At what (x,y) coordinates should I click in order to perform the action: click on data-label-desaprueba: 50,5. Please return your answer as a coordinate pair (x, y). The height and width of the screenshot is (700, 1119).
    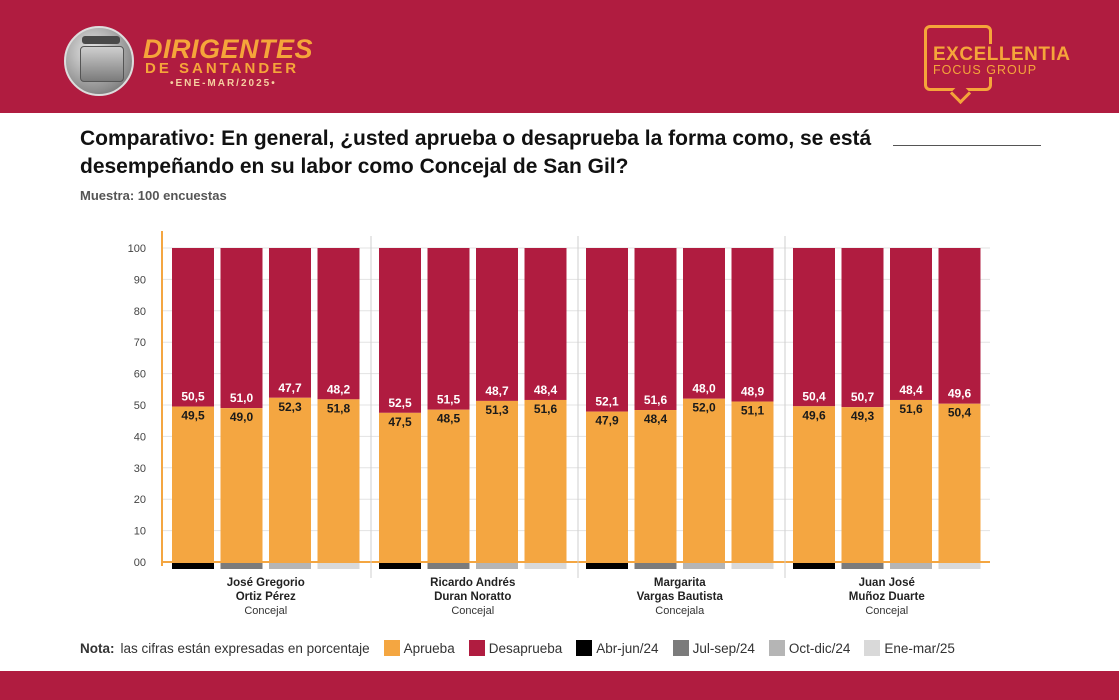
    Looking at the image, I should click on (193, 397).